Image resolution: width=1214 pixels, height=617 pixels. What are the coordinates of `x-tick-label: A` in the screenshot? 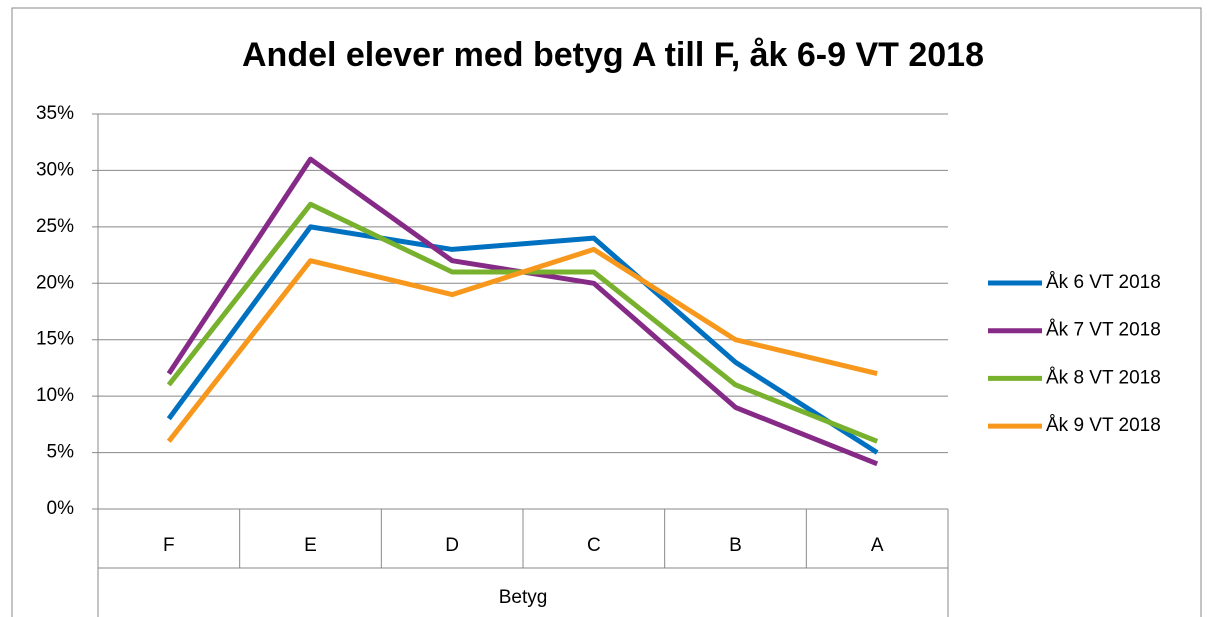 It's located at (877, 545).